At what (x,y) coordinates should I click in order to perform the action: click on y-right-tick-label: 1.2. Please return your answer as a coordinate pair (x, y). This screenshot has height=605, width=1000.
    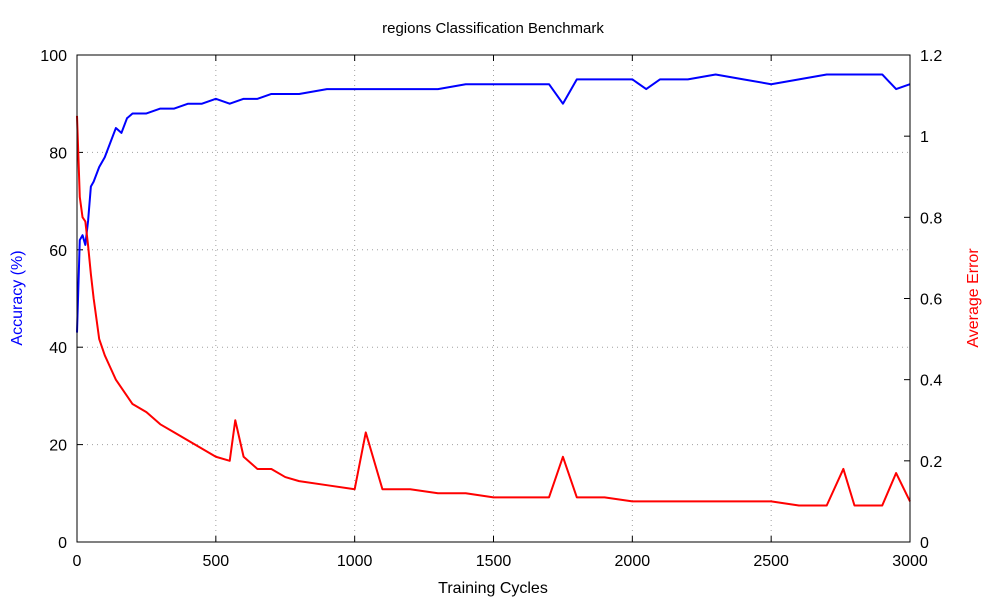
    Looking at the image, I should click on (931, 56).